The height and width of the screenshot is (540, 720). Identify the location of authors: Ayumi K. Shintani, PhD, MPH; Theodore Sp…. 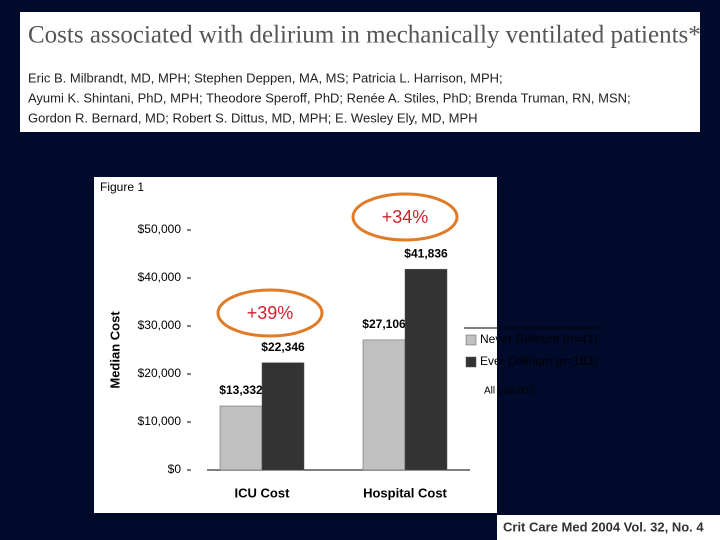
(329, 97).